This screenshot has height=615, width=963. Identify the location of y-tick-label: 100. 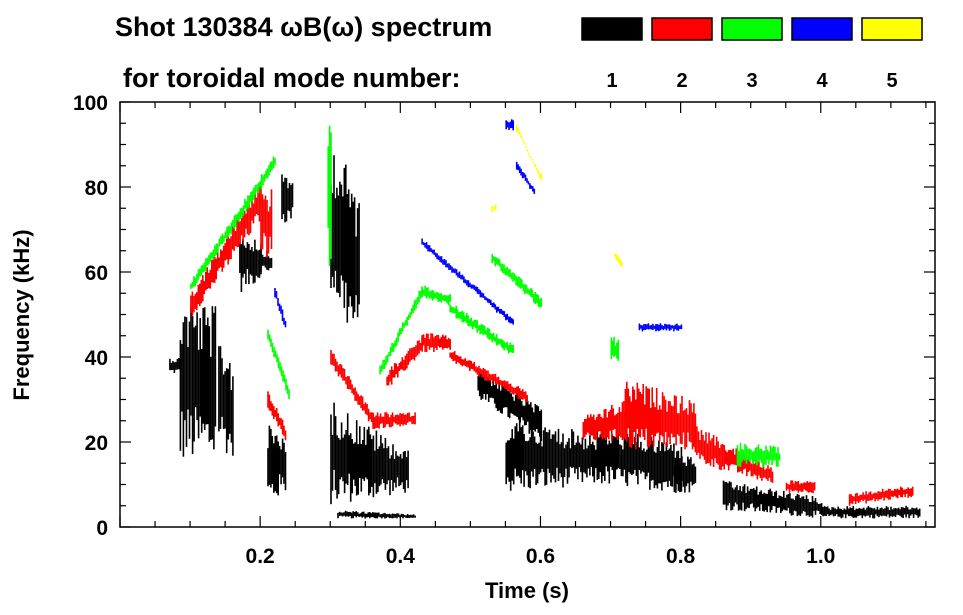
(90, 103).